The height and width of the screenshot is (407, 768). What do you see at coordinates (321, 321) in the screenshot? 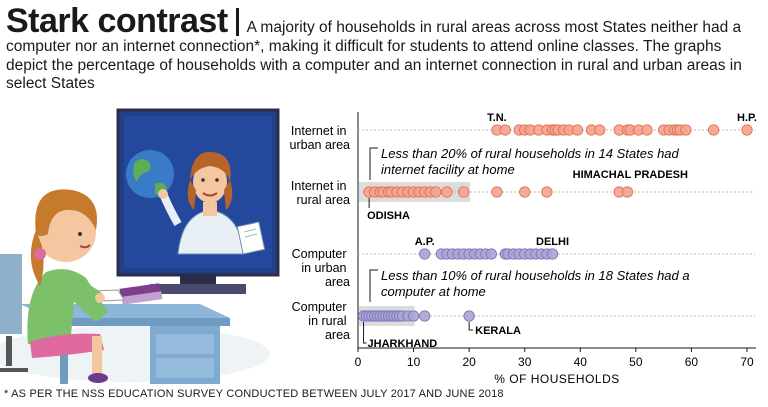
I see `row-label-computer-rural: Computer in rural area` at bounding box center [321, 321].